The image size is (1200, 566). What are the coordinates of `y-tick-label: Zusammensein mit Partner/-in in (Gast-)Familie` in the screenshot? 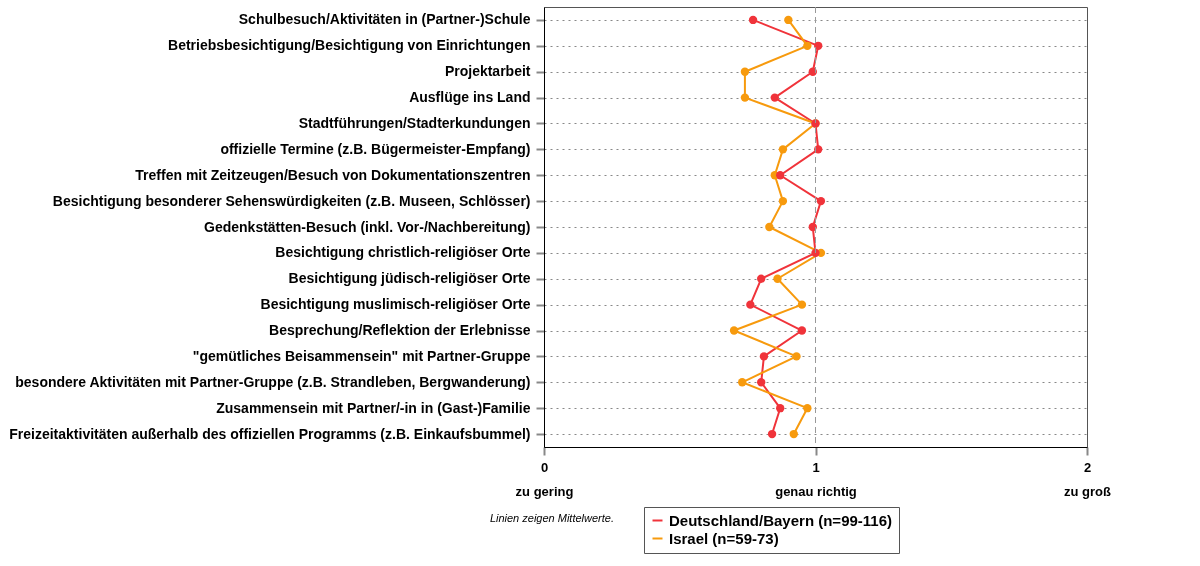 It's located at (373, 407).